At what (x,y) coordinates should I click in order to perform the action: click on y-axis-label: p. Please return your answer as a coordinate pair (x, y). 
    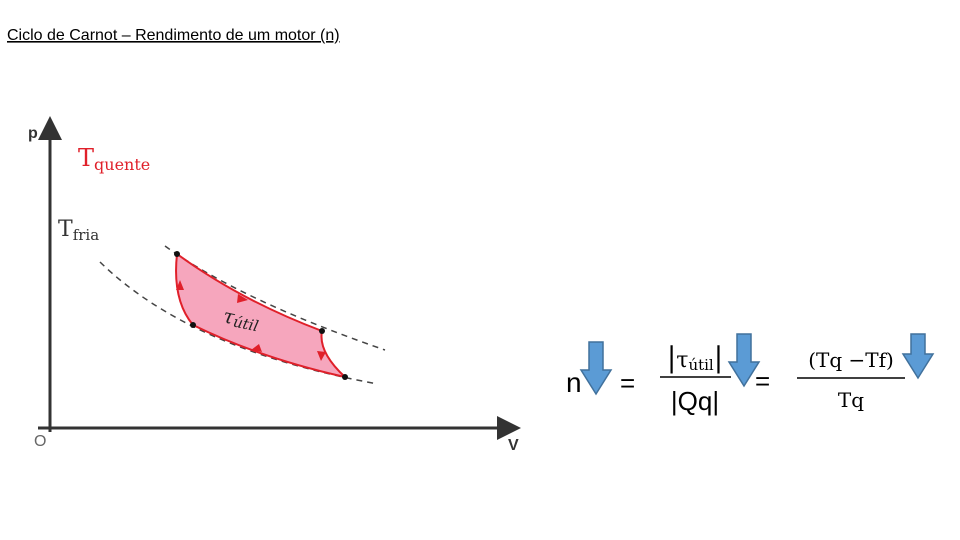
    Looking at the image, I should click on (33, 133).